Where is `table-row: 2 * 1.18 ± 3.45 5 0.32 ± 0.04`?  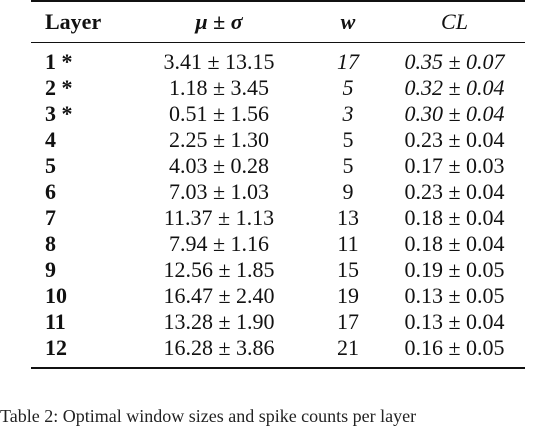
table-row: 2 * 1.18 ± 3.45 5 0.32 ± 0.04 is located at coordinates (278, 88).